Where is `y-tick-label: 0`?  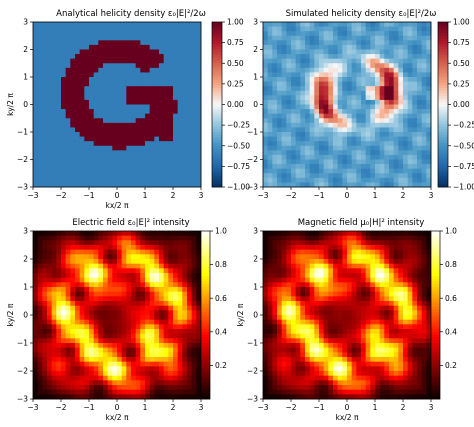
y-tick-label: 0 is located at coordinates (25, 315).